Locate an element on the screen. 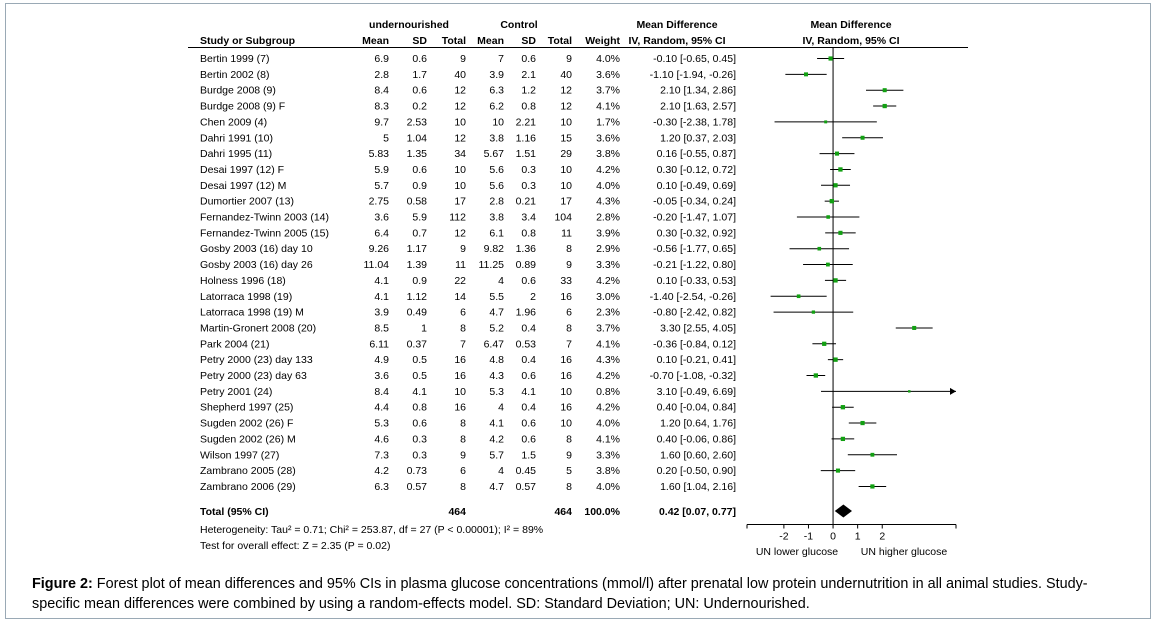  ctrl-sd: 1.36 is located at coordinates (526, 249).